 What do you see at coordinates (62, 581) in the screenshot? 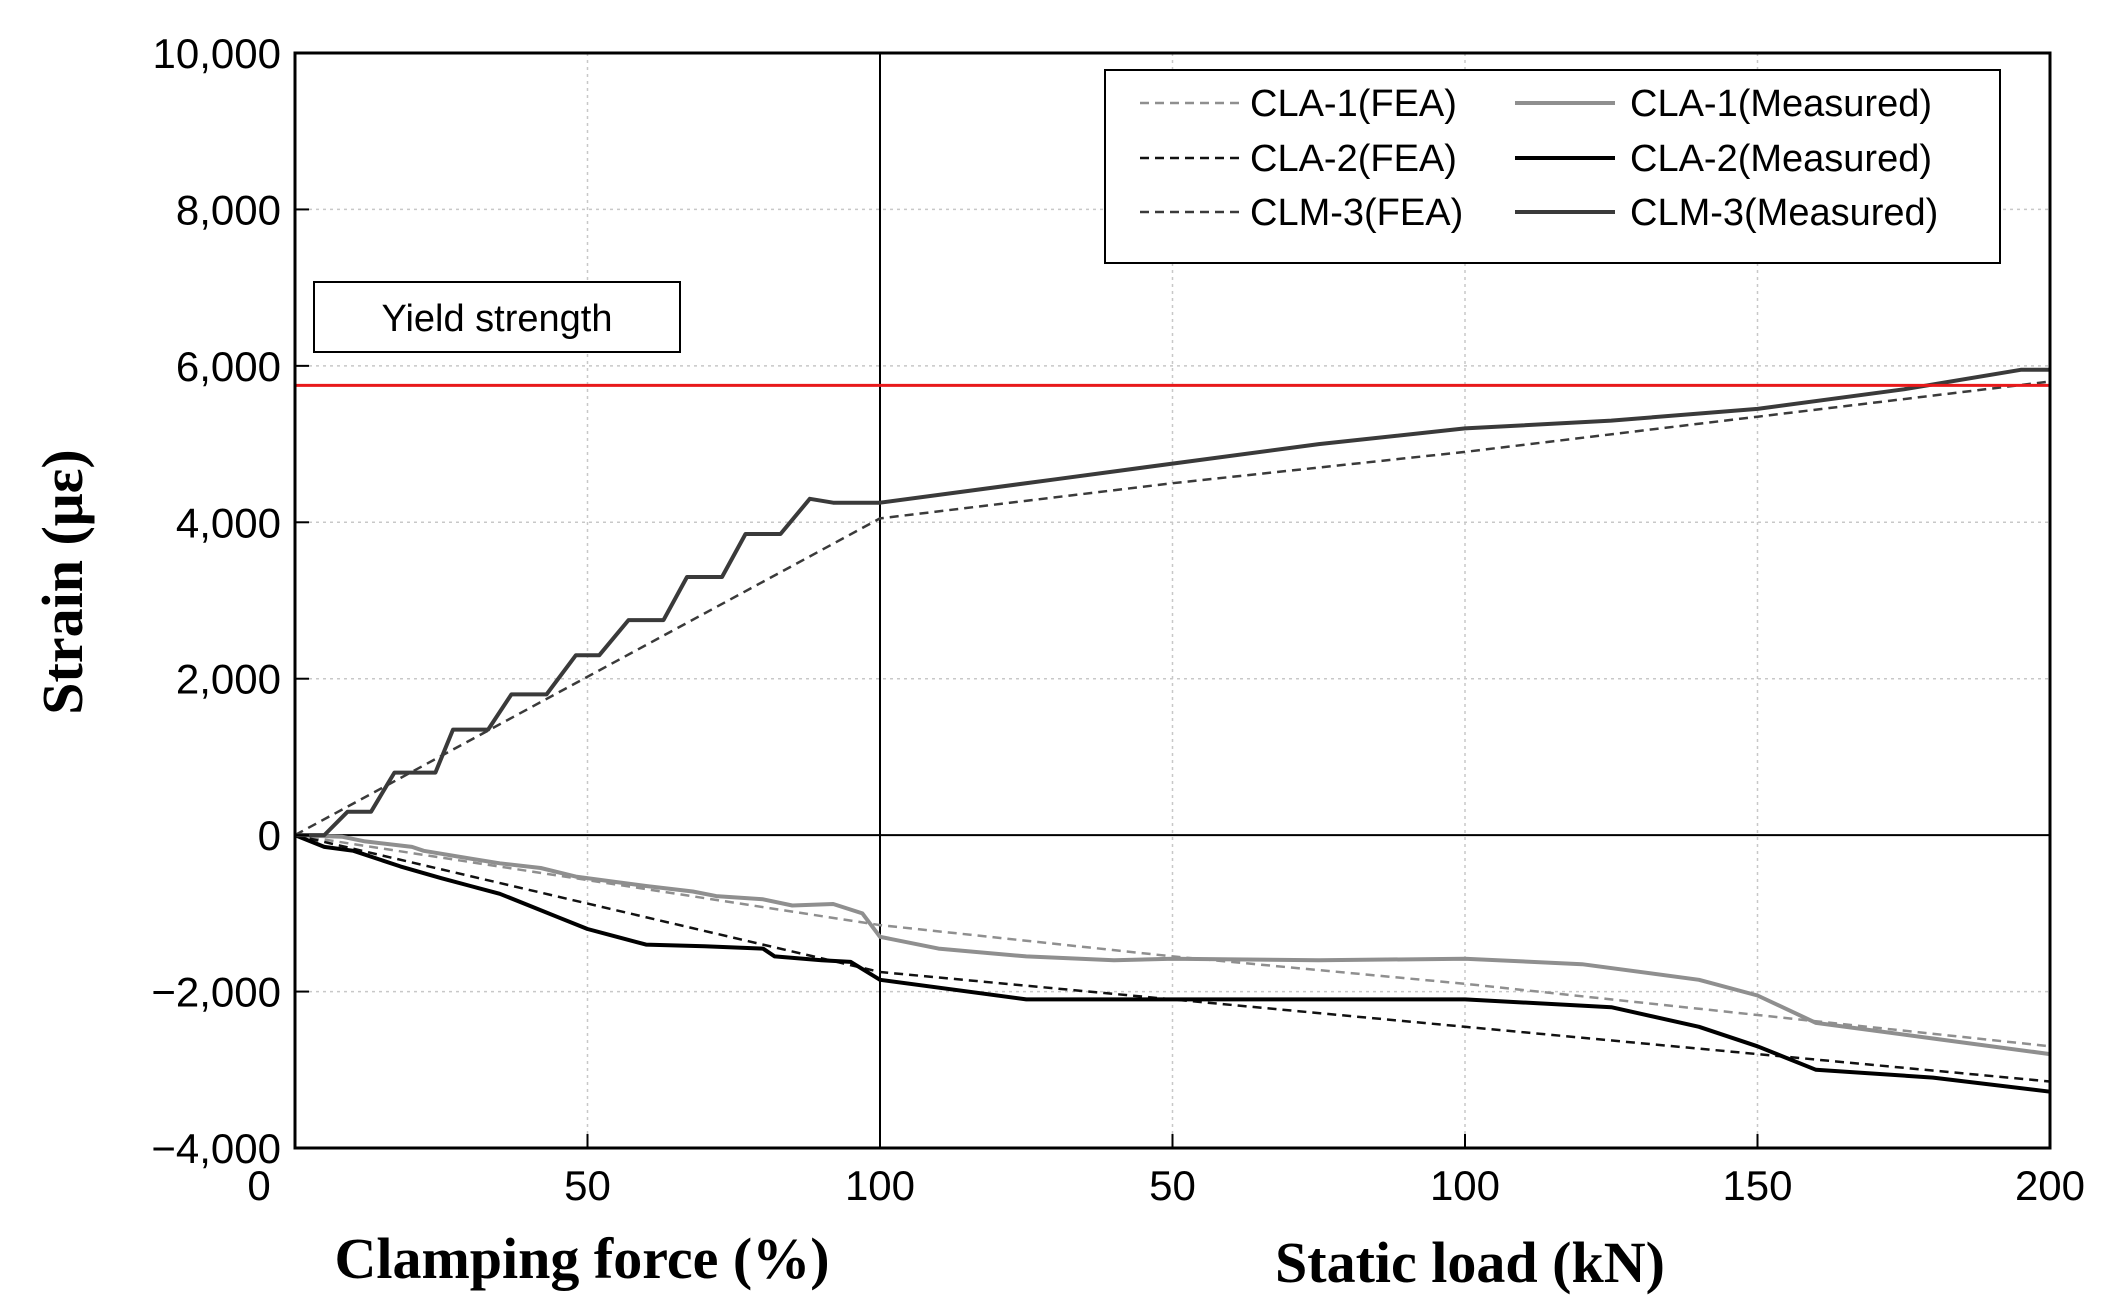
I see `y-axis-title: Strain (με)` at bounding box center [62, 581].